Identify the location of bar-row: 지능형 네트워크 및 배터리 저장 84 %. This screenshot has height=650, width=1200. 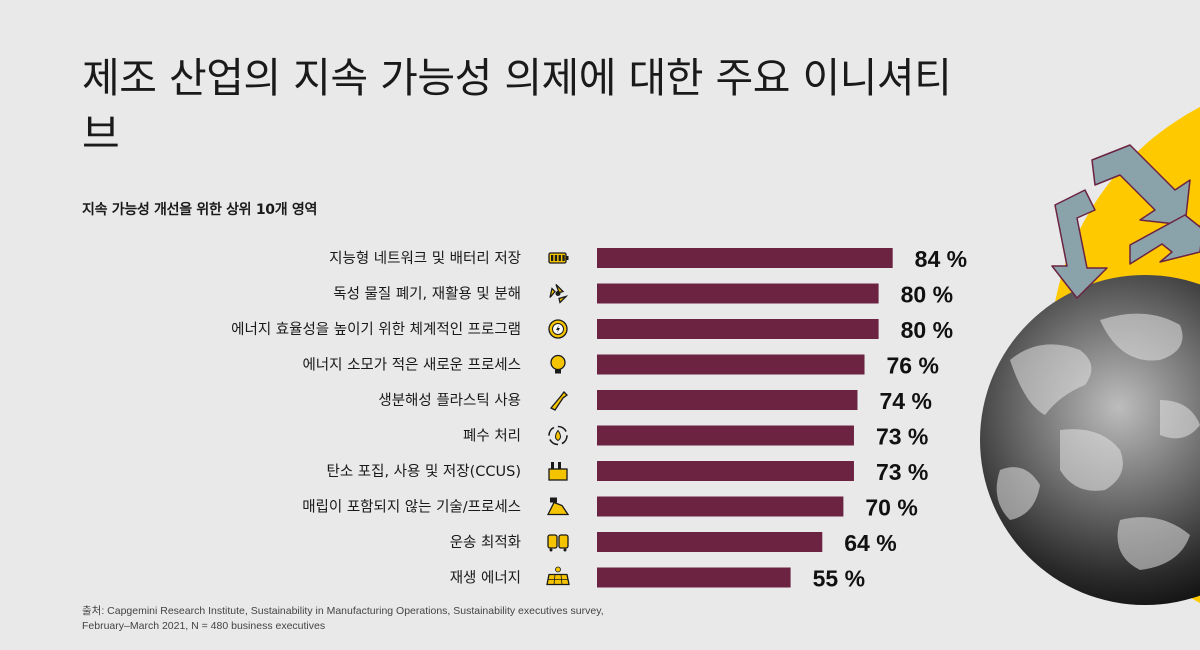
(648, 259).